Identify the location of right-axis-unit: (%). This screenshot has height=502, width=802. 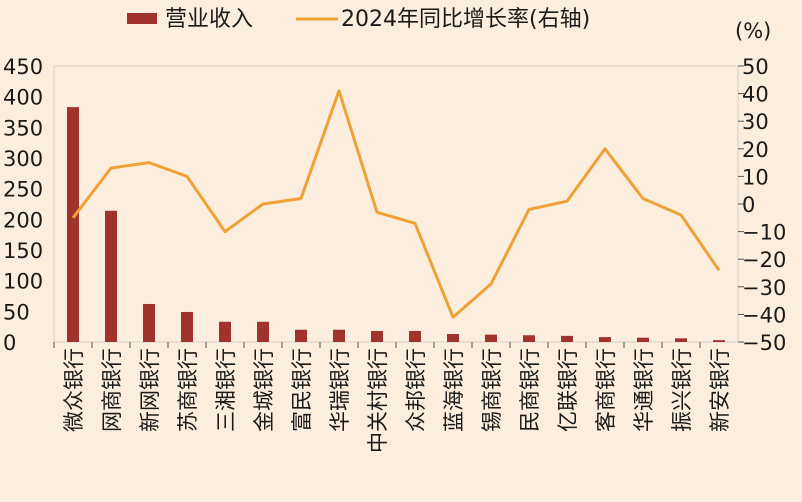
(753, 31).